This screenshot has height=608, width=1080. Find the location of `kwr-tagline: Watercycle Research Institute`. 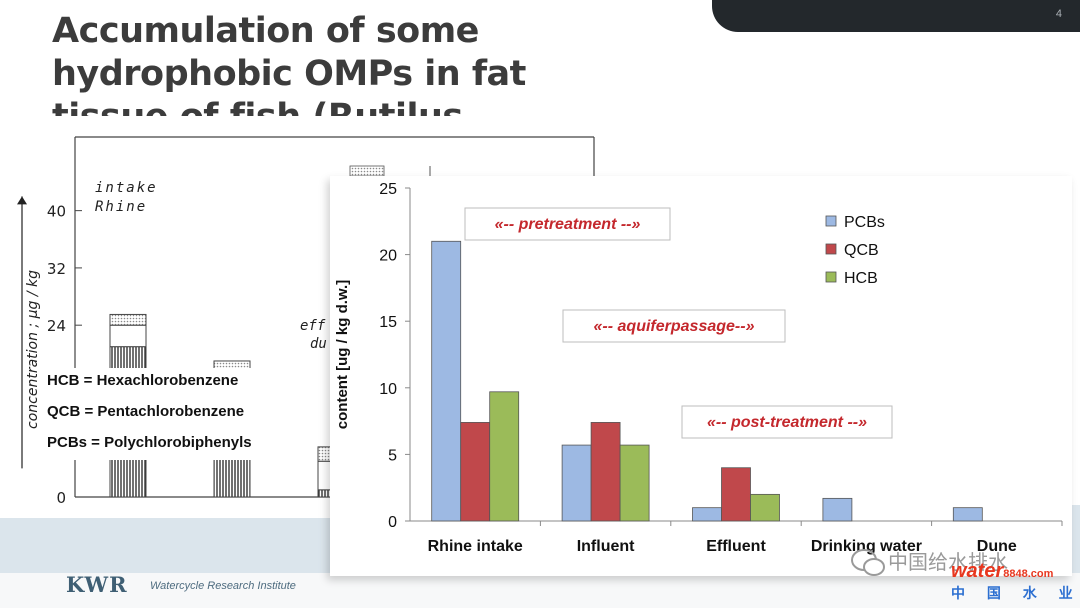

kwr-tagline: Watercycle Research Institute is located at coordinates (223, 586).